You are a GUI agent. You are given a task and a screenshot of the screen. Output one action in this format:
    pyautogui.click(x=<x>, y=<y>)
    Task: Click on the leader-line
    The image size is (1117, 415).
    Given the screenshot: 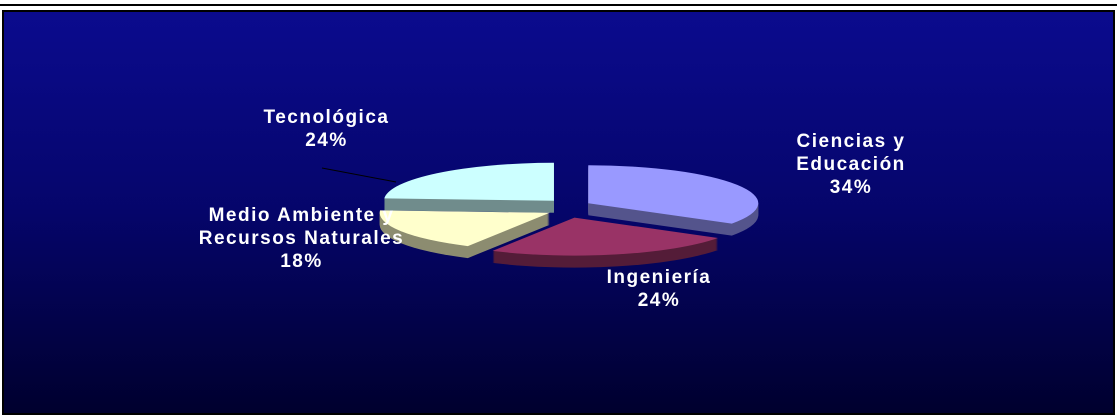 What is the action you would take?
    pyautogui.click(x=359, y=175)
    